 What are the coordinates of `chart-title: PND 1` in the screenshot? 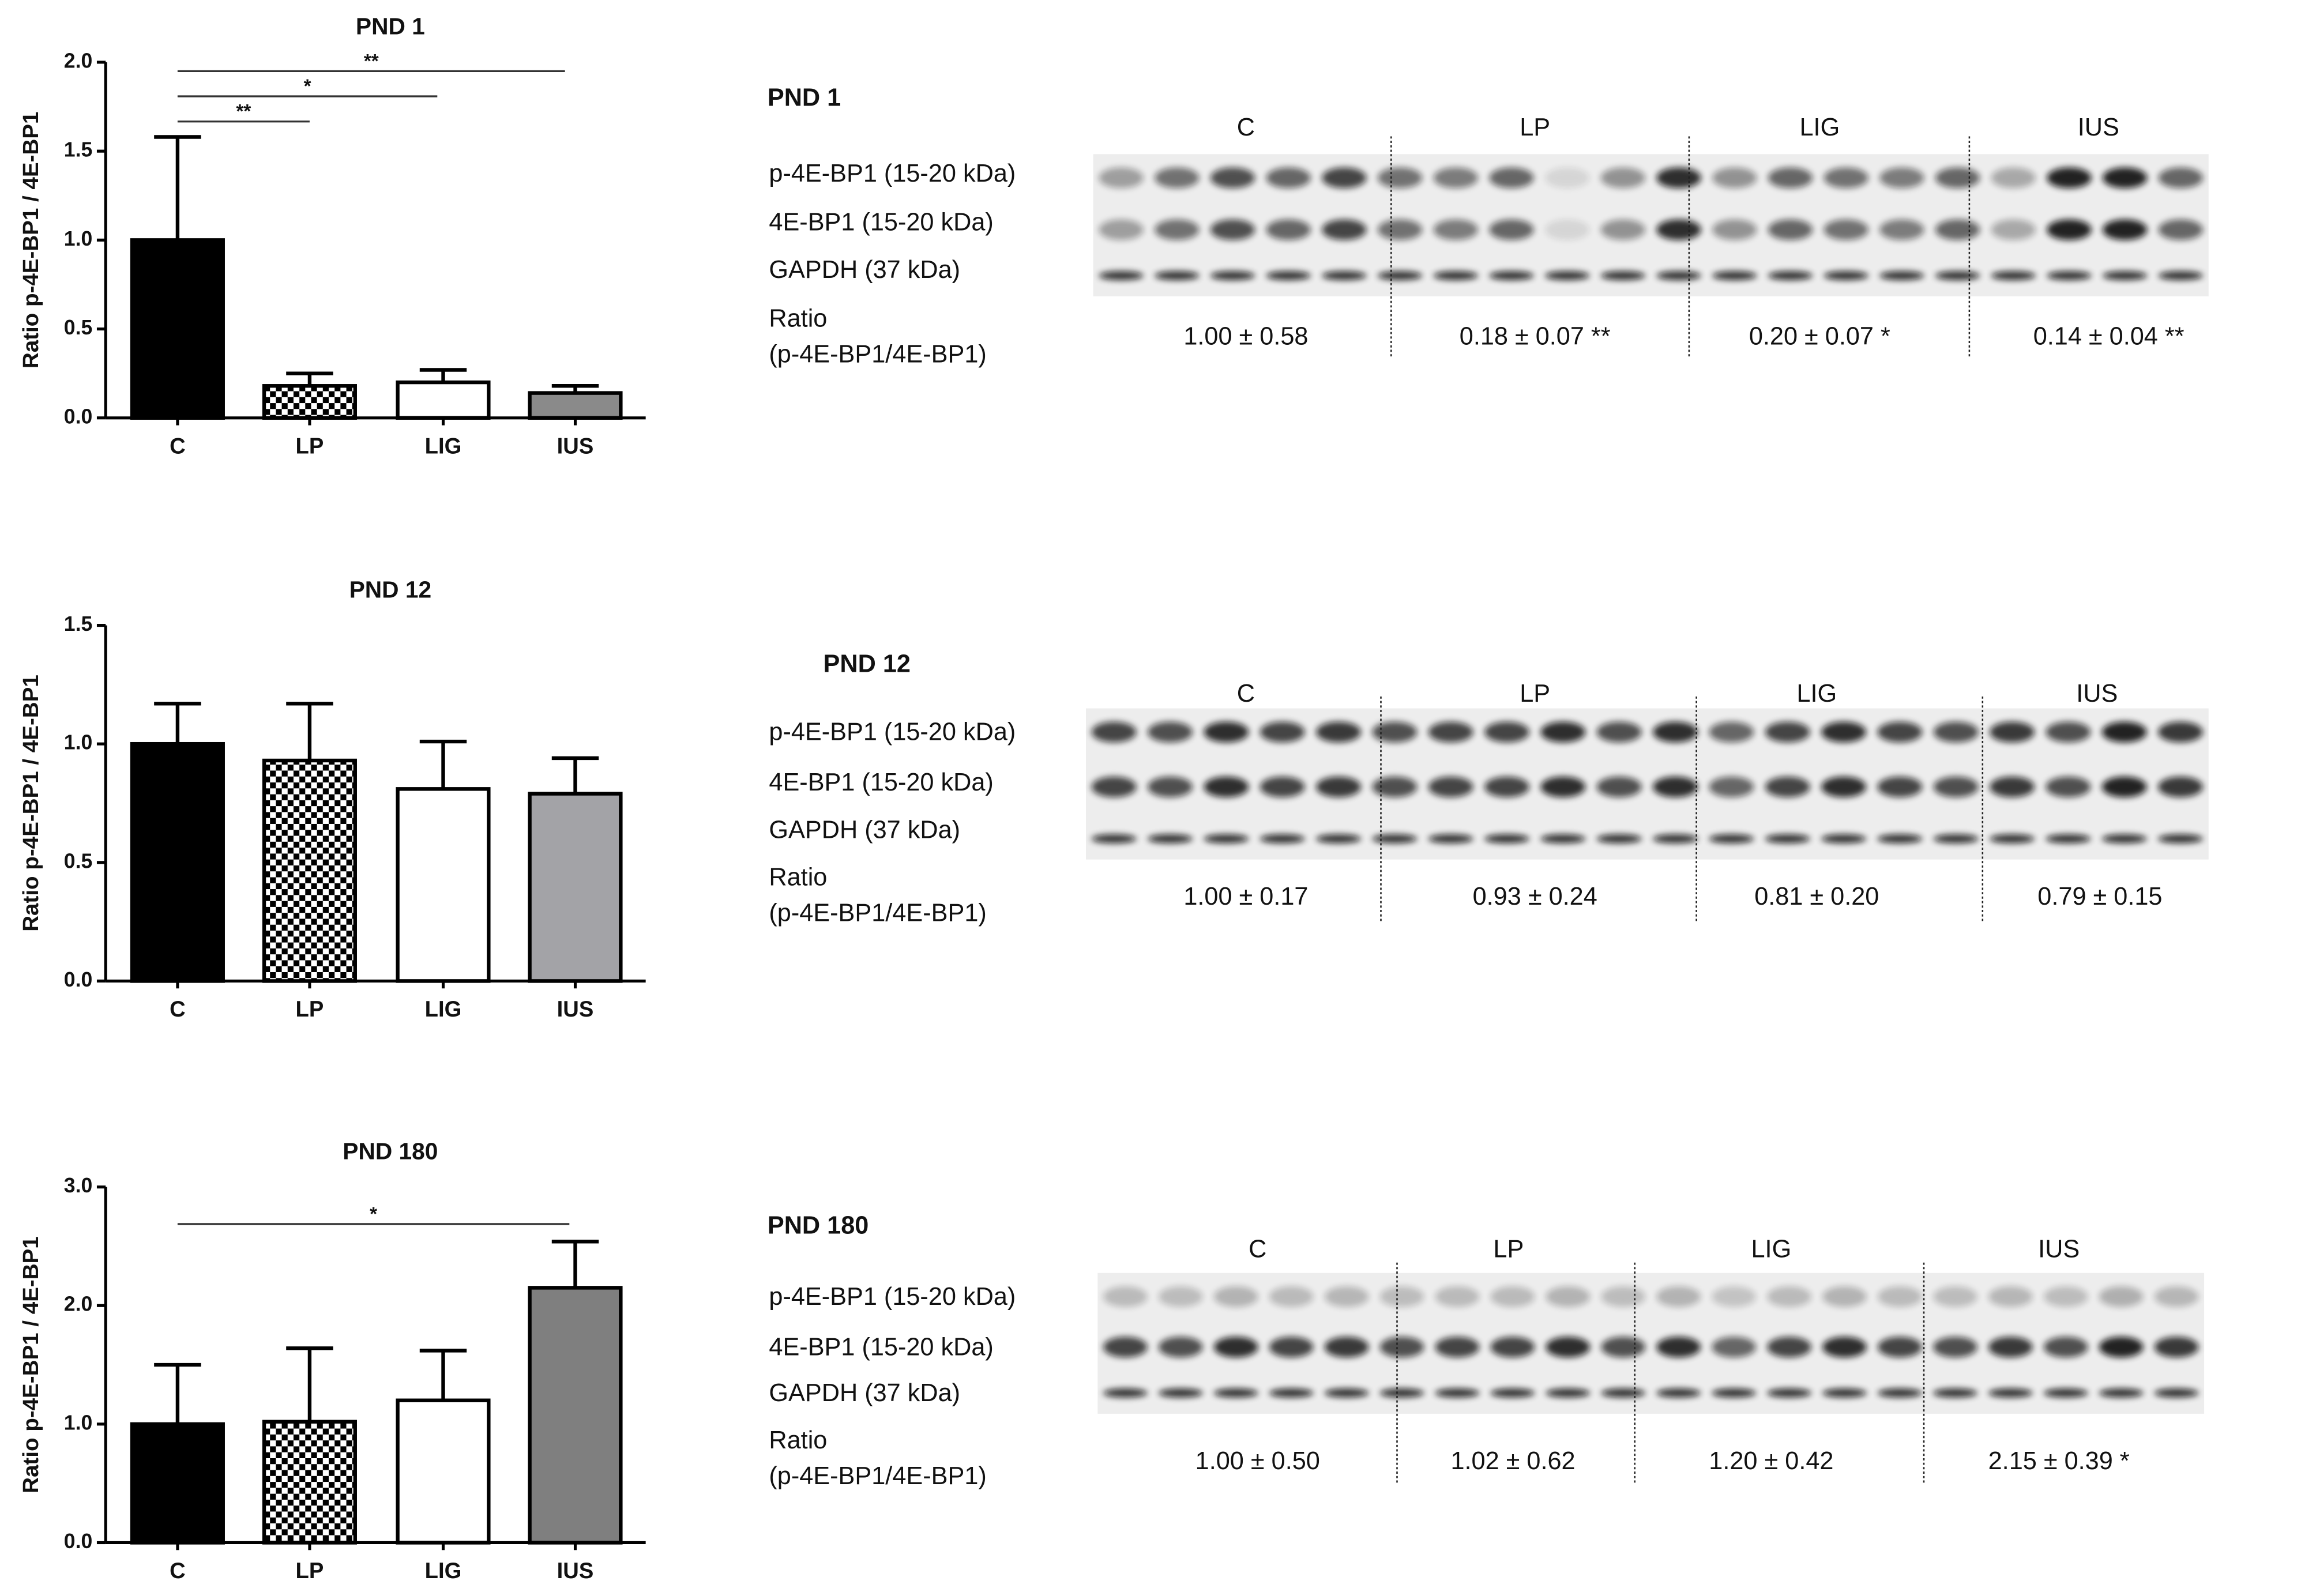 It's located at (390, 26).